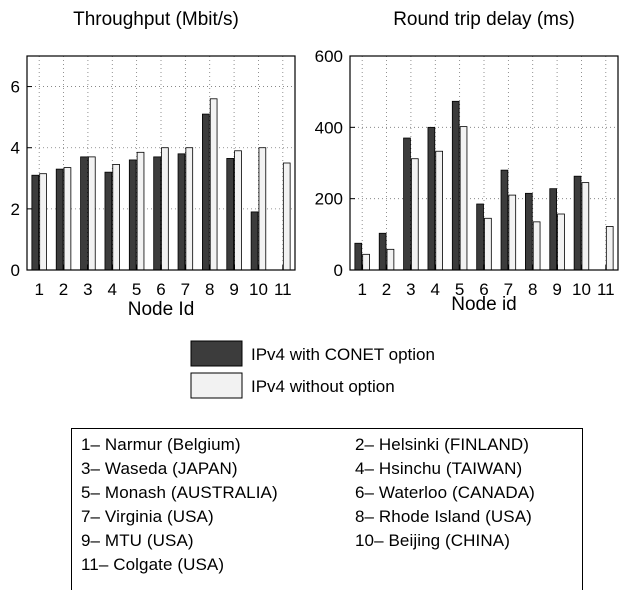  I want to click on throughput-x-tick-label: 2, so click(63, 289).